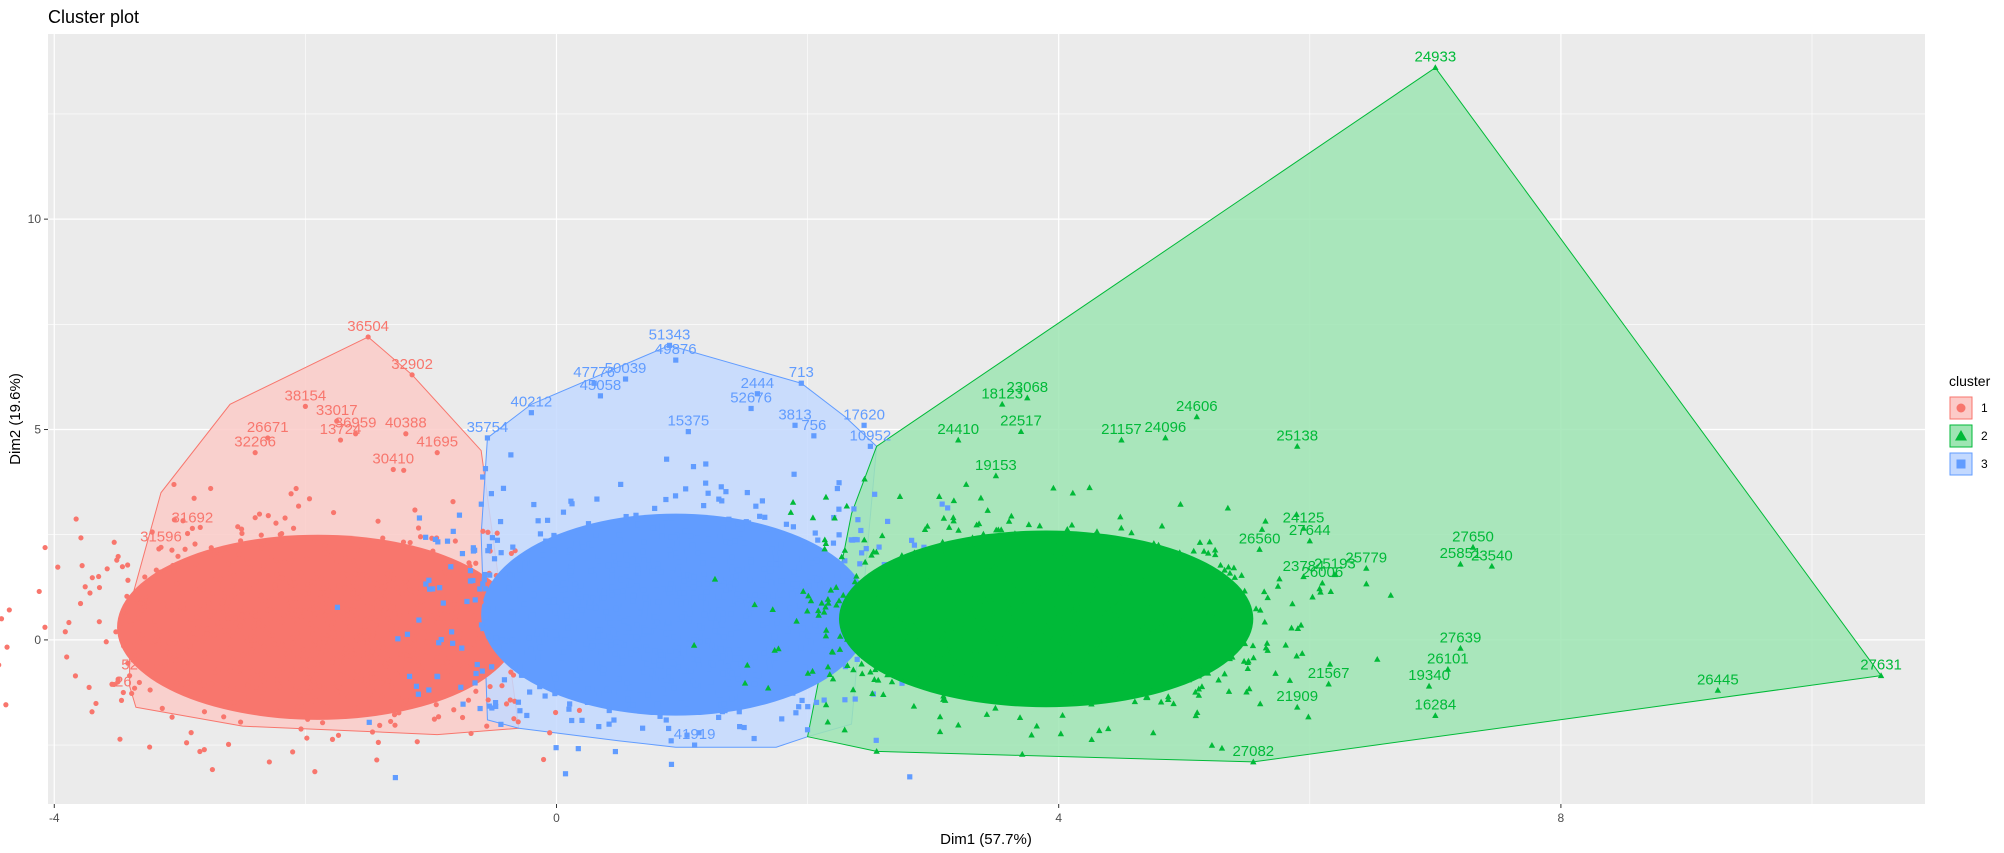 Image resolution: width=2004 pixels, height=853 pixels. Describe the element at coordinates (1461, 553) in the screenshot. I see `point-label-cluster-2: 25851` at that location.